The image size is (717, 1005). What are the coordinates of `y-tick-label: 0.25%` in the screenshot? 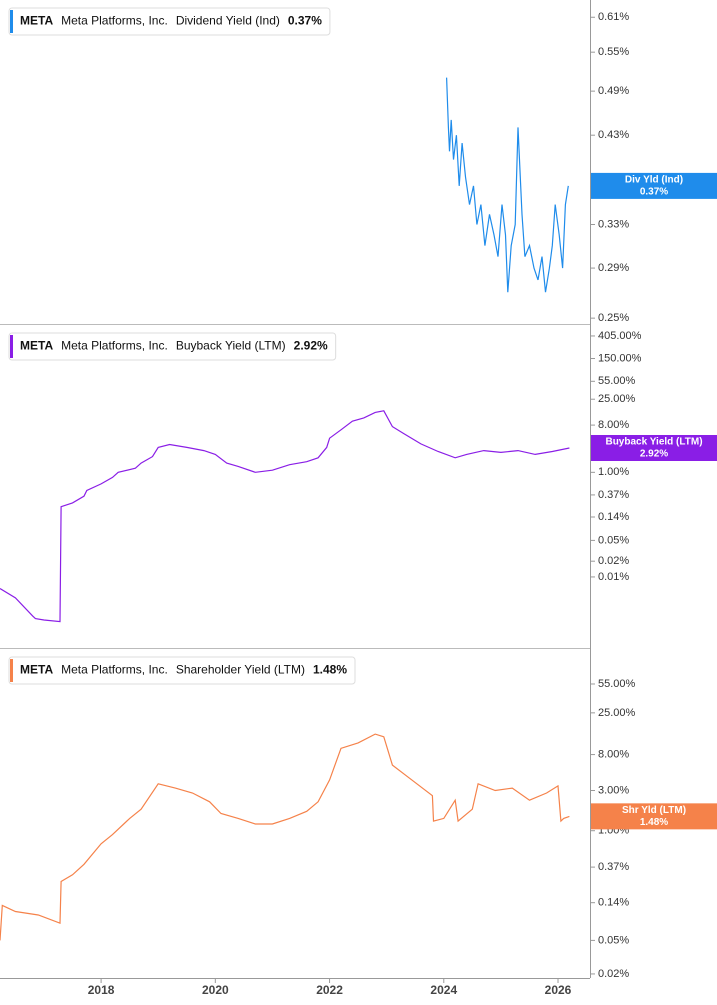 It's located at (613, 318).